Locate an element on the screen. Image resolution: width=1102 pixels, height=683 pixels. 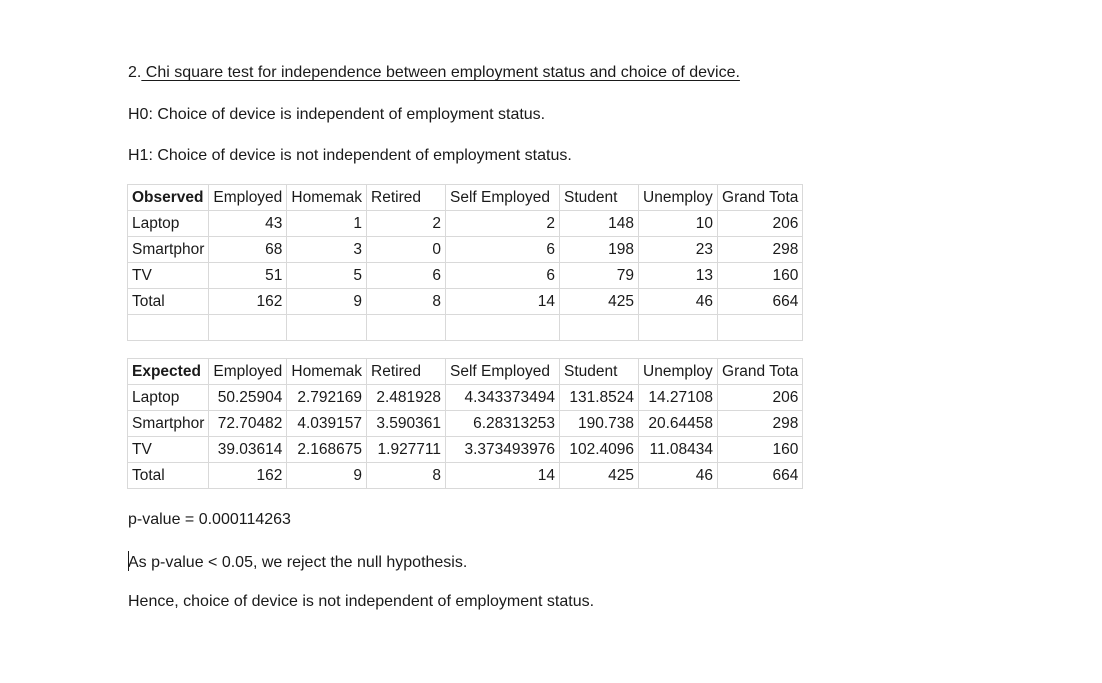
value-cell: 51 is located at coordinates (248, 275).